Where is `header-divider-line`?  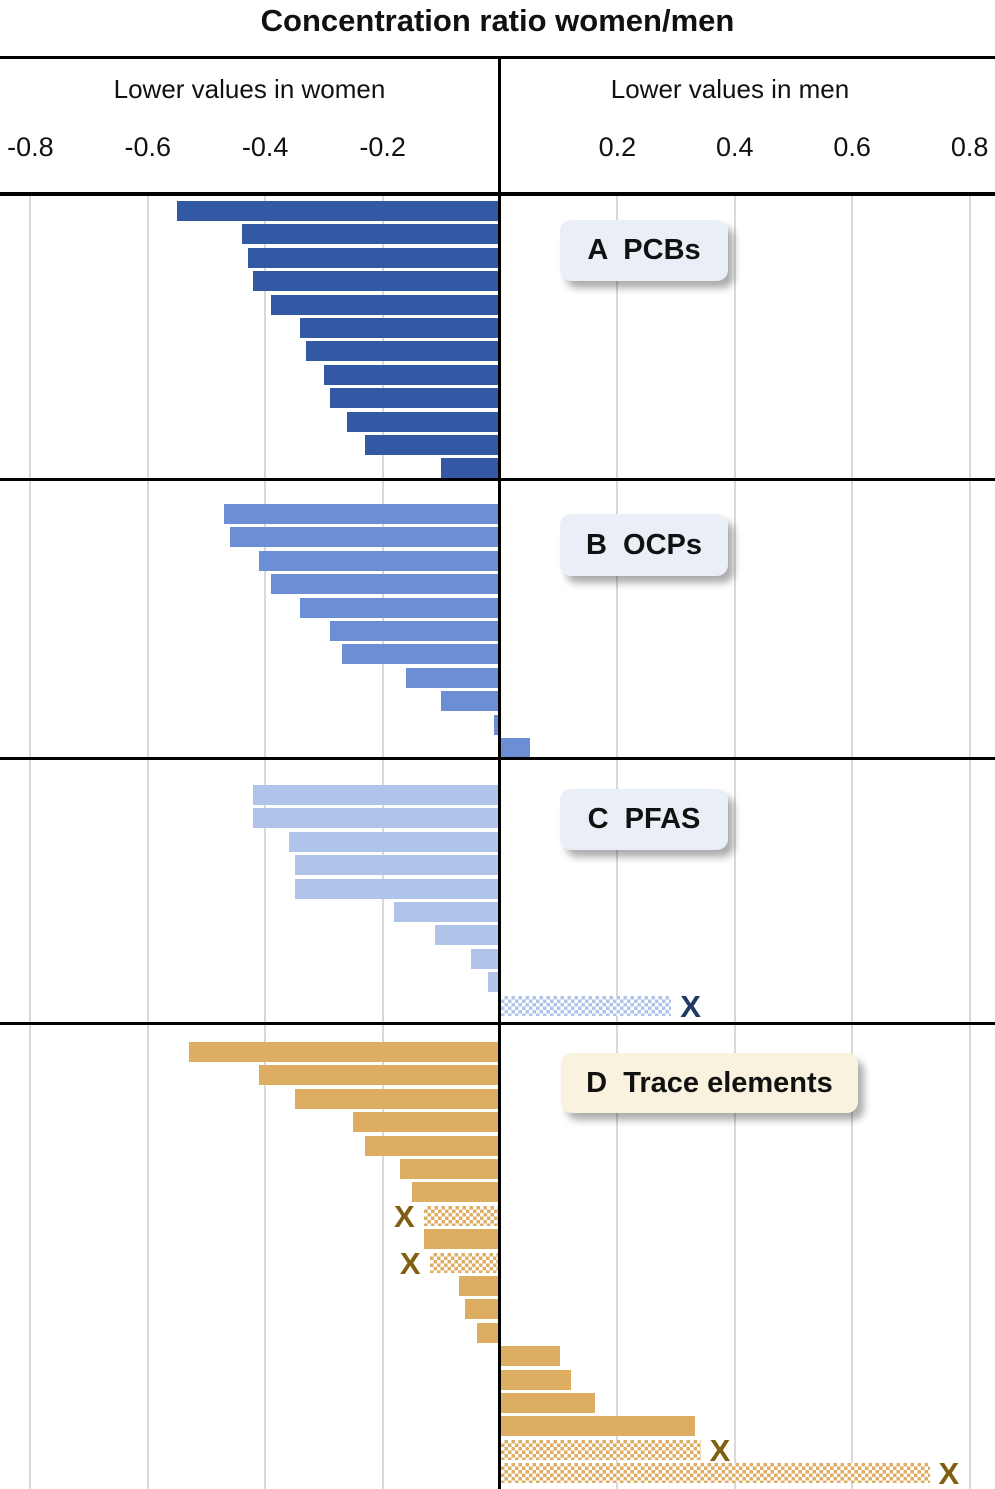 header-divider-line is located at coordinates (497, 57).